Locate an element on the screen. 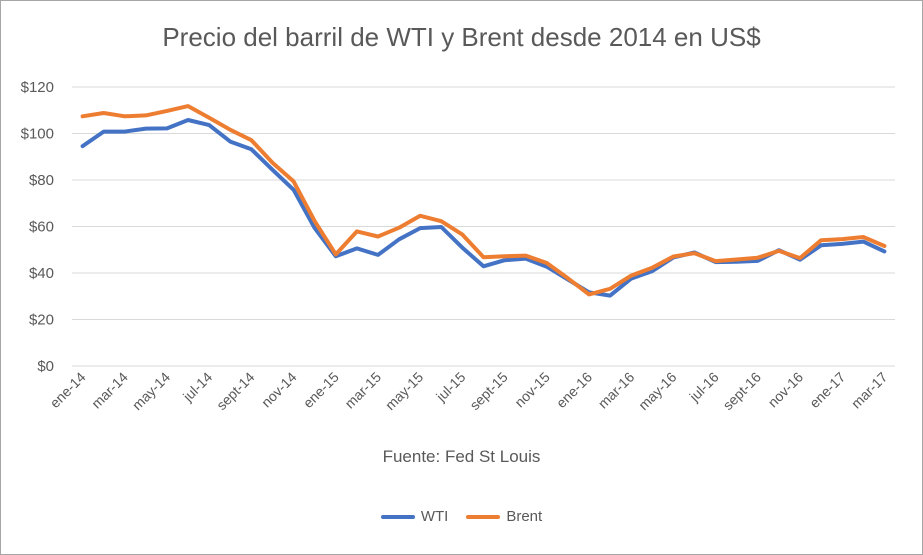 This screenshot has height=555, width=923. x-tick-label: ene-14 is located at coordinates (68, 390).